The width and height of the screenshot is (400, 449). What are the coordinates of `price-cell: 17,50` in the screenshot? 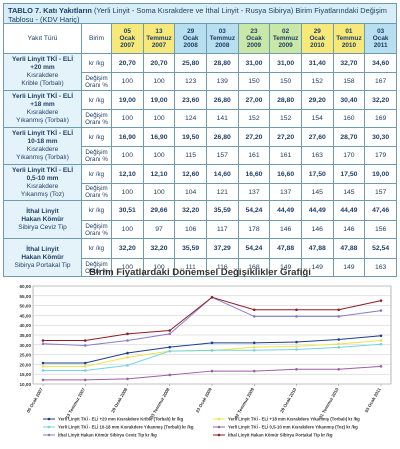 It's located at (317, 174).